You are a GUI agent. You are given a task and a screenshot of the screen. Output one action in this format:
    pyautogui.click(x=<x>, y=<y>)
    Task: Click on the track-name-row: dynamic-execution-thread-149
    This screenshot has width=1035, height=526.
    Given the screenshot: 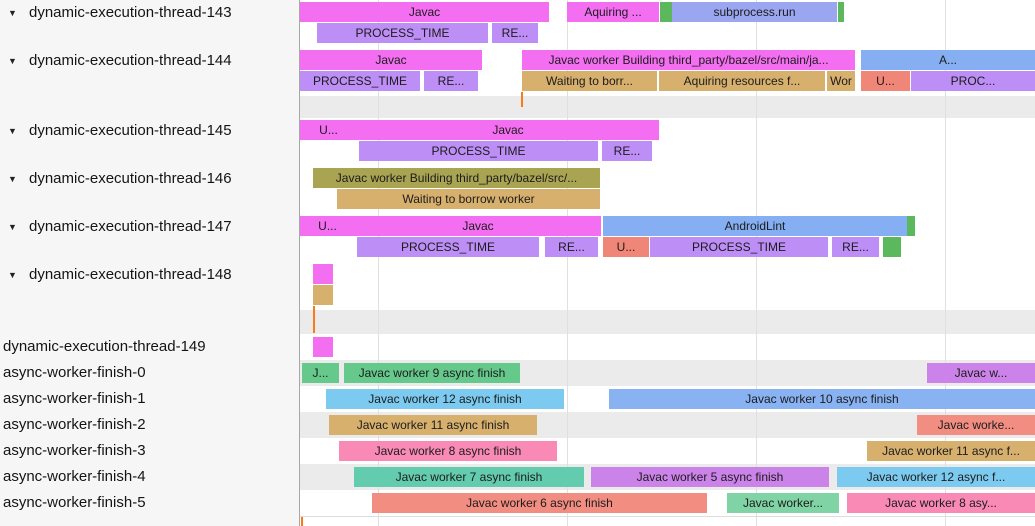 What is the action you would take?
    pyautogui.click(x=104, y=347)
    